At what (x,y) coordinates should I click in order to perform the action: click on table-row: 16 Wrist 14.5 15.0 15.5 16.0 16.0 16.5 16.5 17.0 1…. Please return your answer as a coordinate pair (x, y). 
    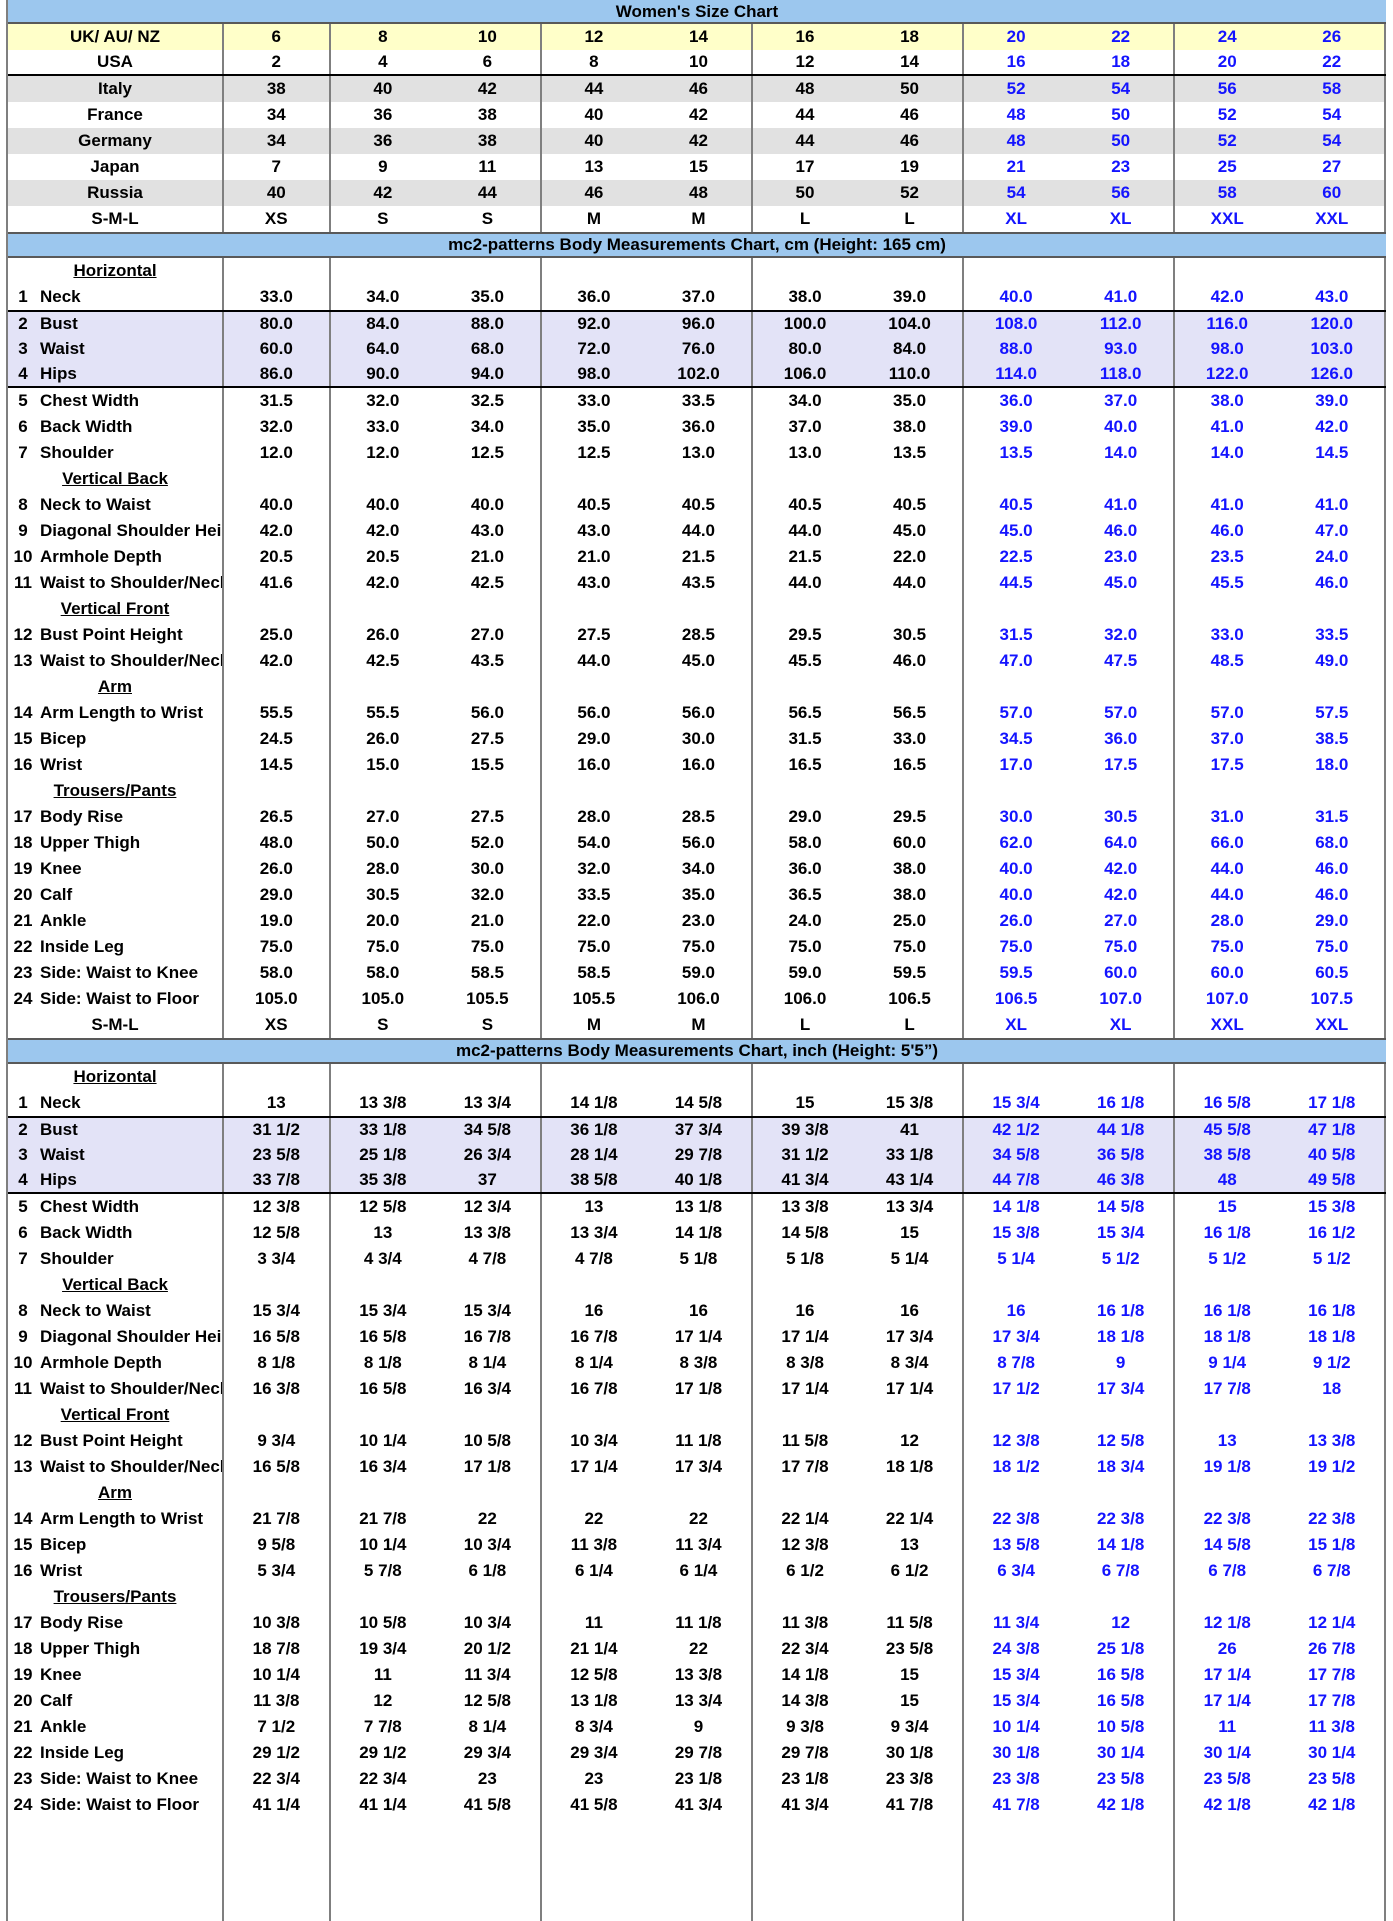
    Looking at the image, I should click on (697, 765).